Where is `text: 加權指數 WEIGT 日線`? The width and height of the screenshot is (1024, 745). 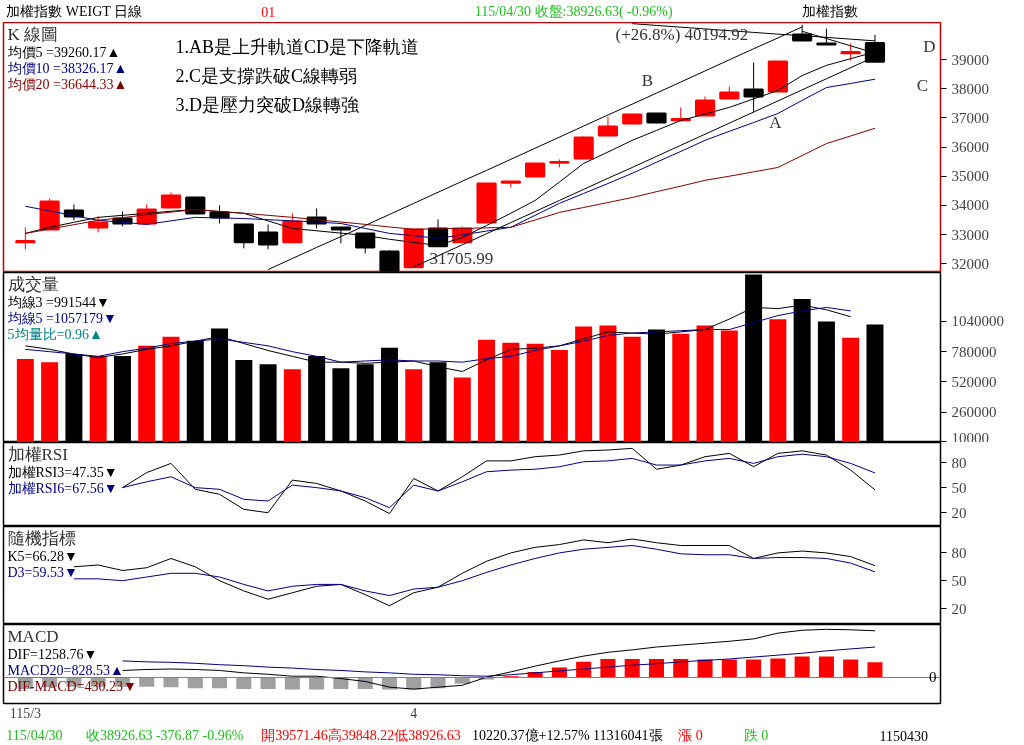 text: 加權指數 WEIGT 日線 is located at coordinates (74, 11).